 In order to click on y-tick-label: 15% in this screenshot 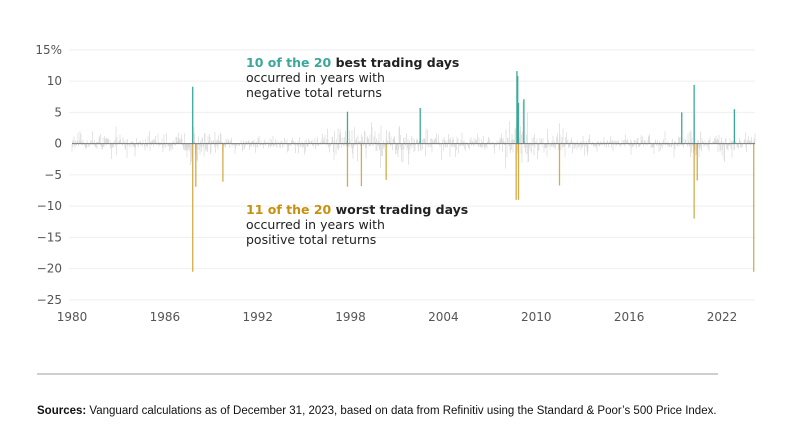, I will do `click(48, 50)`.